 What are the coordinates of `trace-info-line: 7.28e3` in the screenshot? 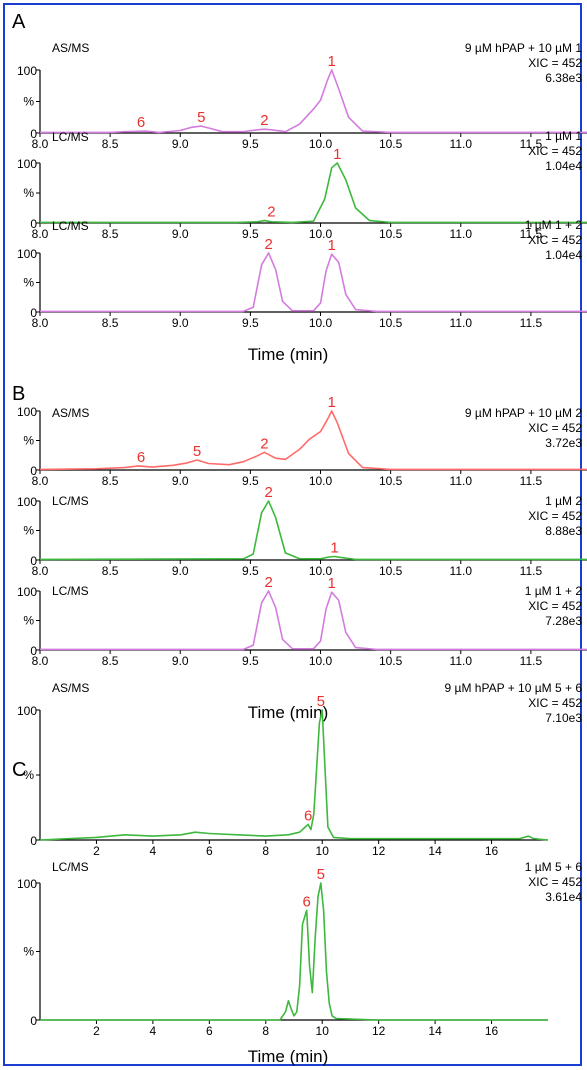 It's located at (563, 621).